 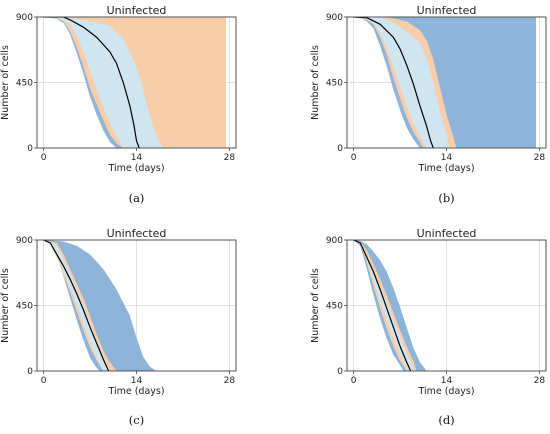 What do you see at coordinates (137, 198) in the screenshot?
I see `panel-caption: (a)` at bounding box center [137, 198].